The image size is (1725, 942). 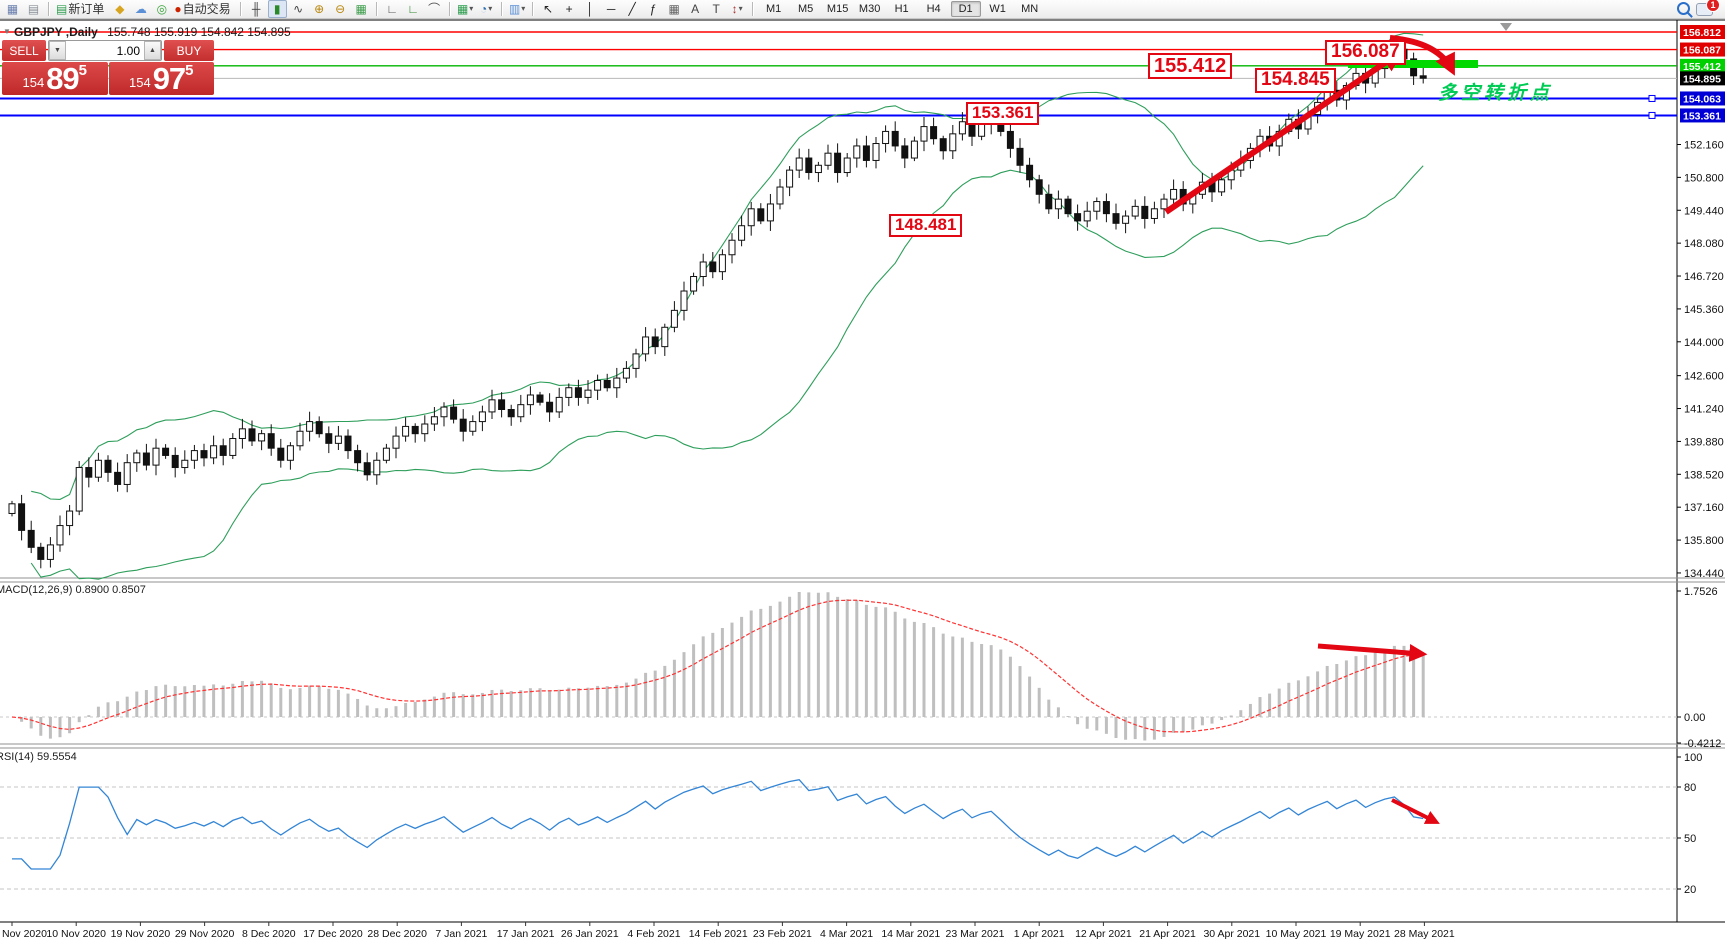 I want to click on timeframe-w1: W1, so click(x=997, y=9).